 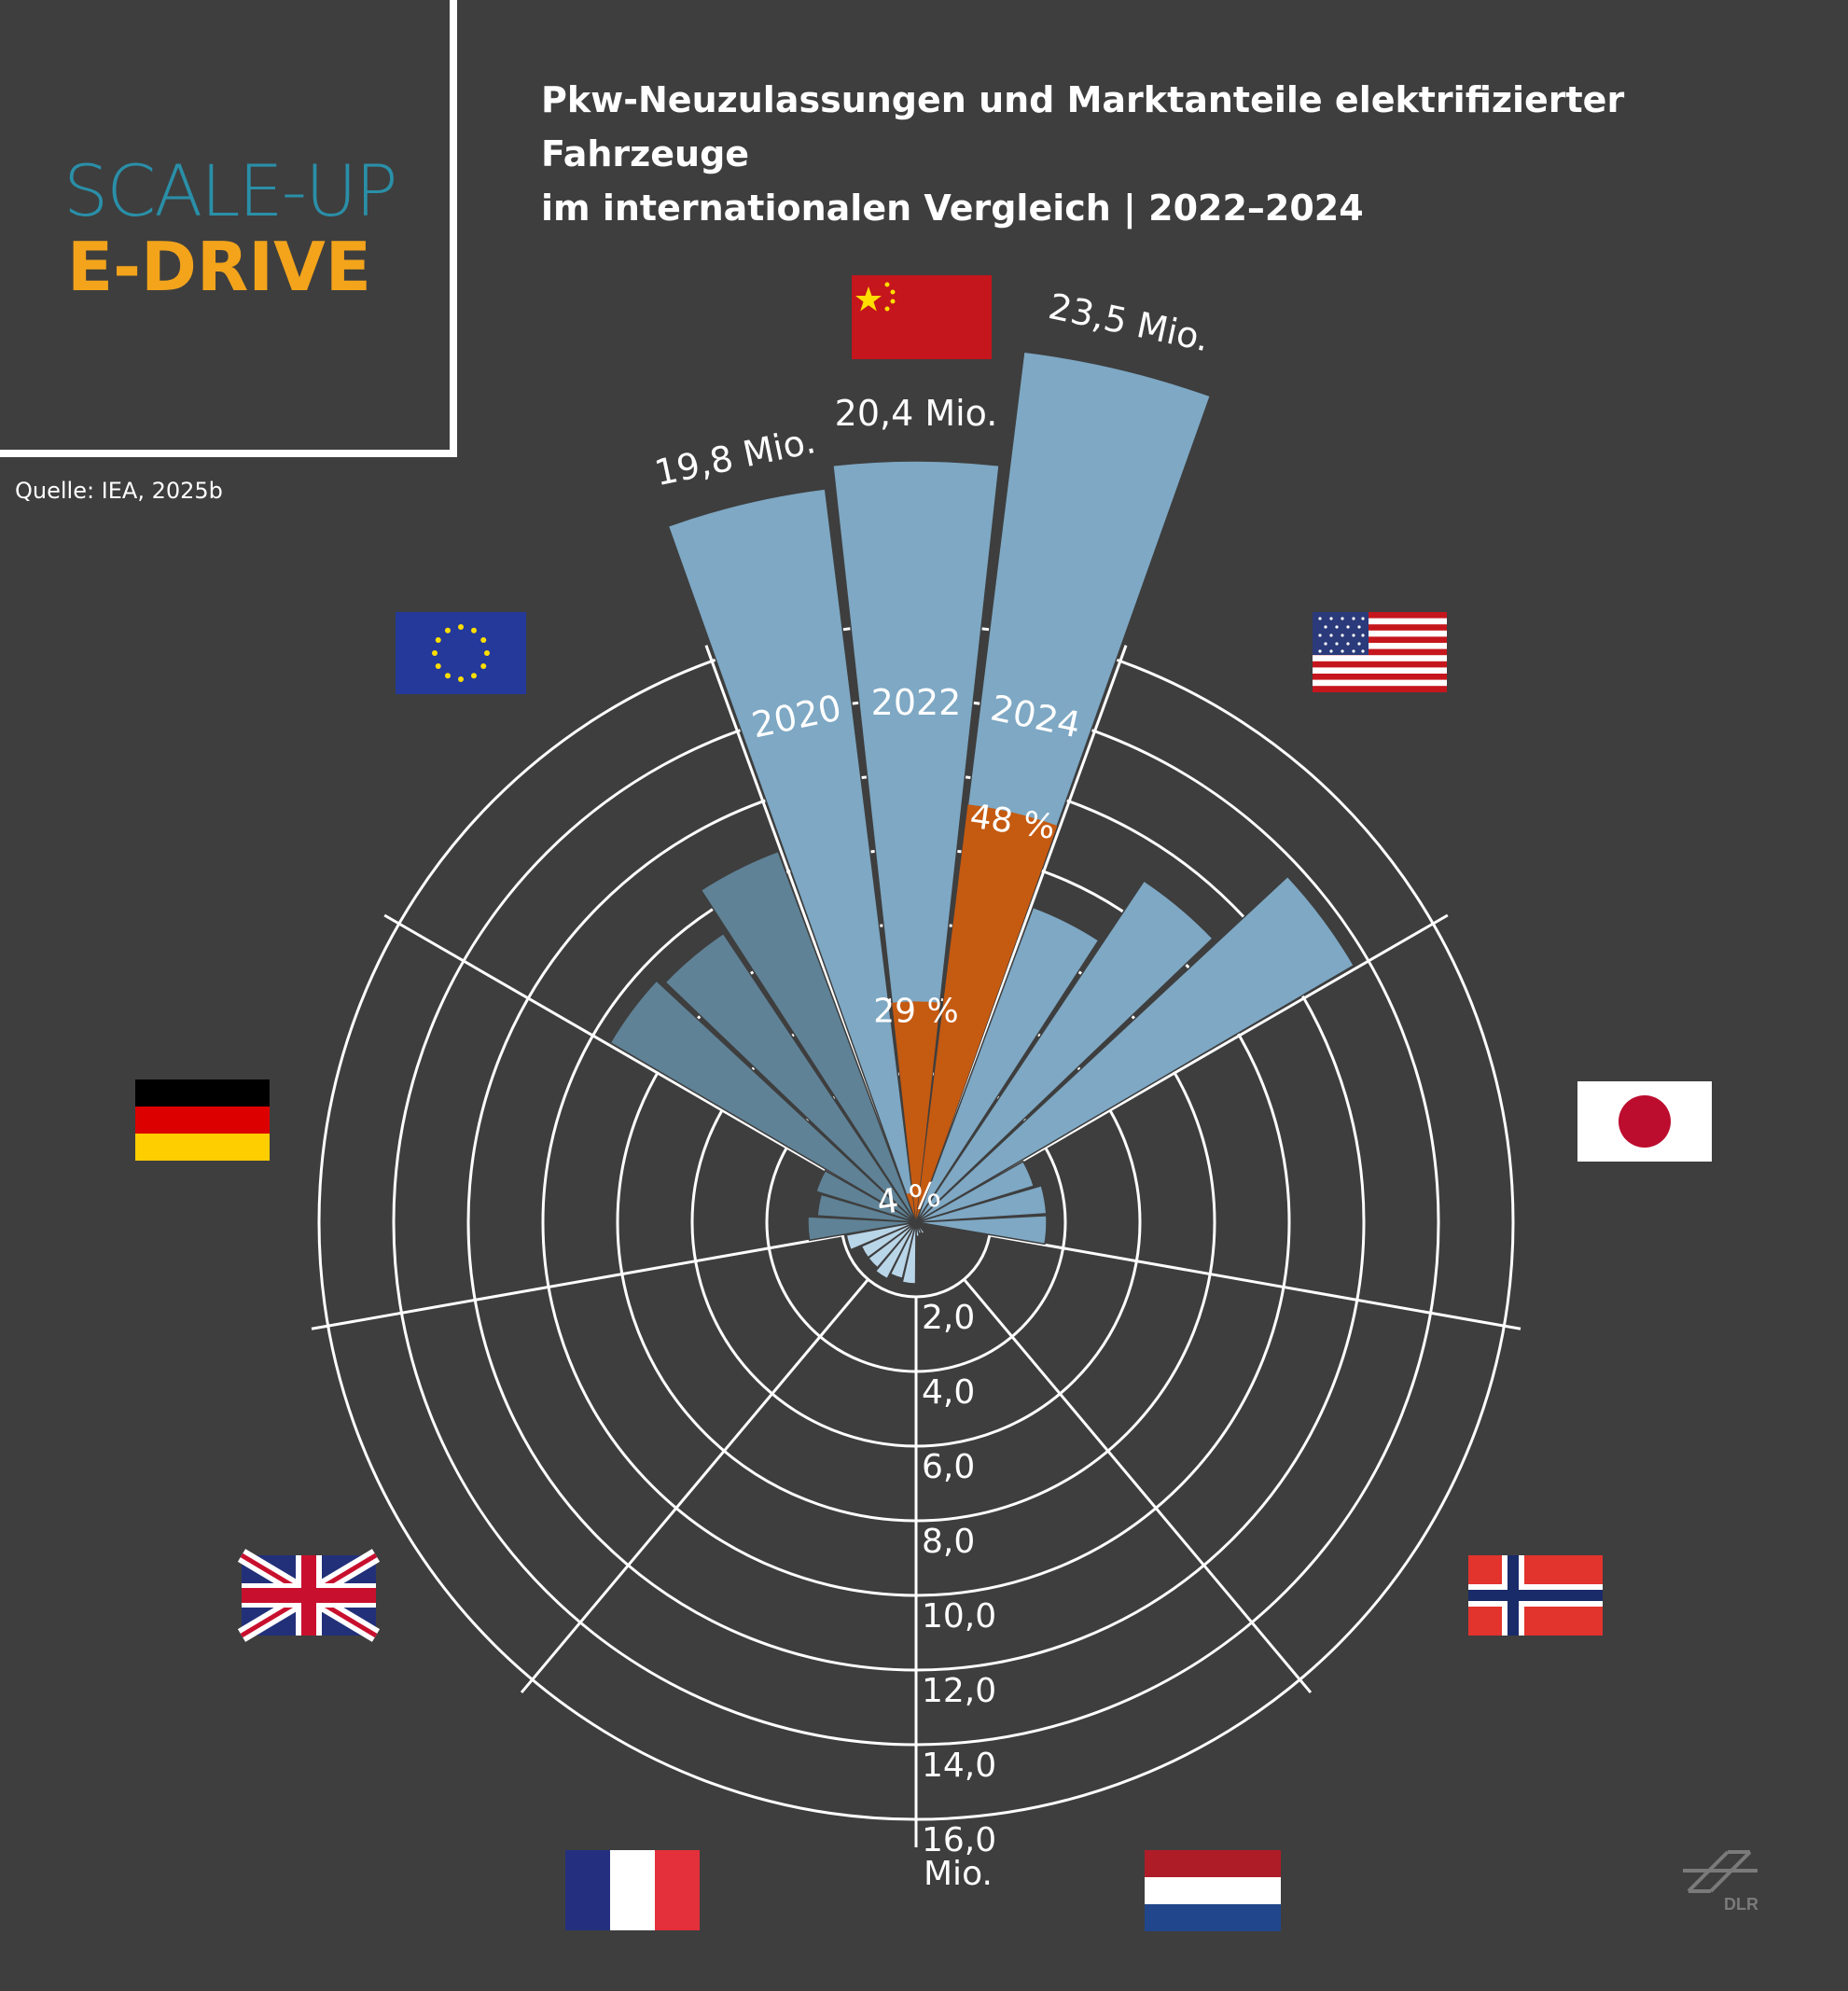 What do you see at coordinates (959, 1691) in the screenshot?
I see `radial-tick-label: 12,0` at bounding box center [959, 1691].